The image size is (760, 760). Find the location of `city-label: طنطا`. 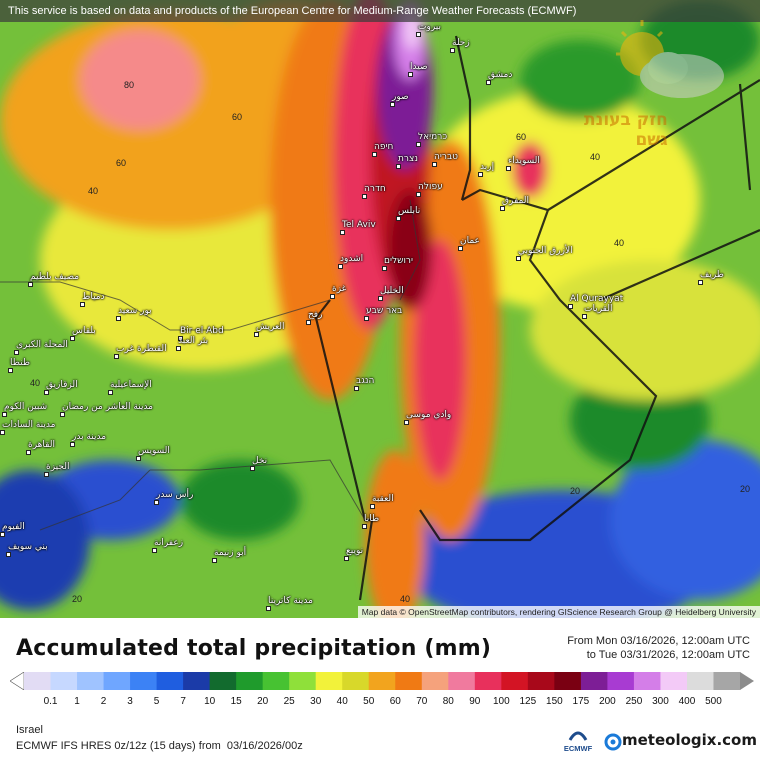

city-label: طنطا is located at coordinates (20, 363).